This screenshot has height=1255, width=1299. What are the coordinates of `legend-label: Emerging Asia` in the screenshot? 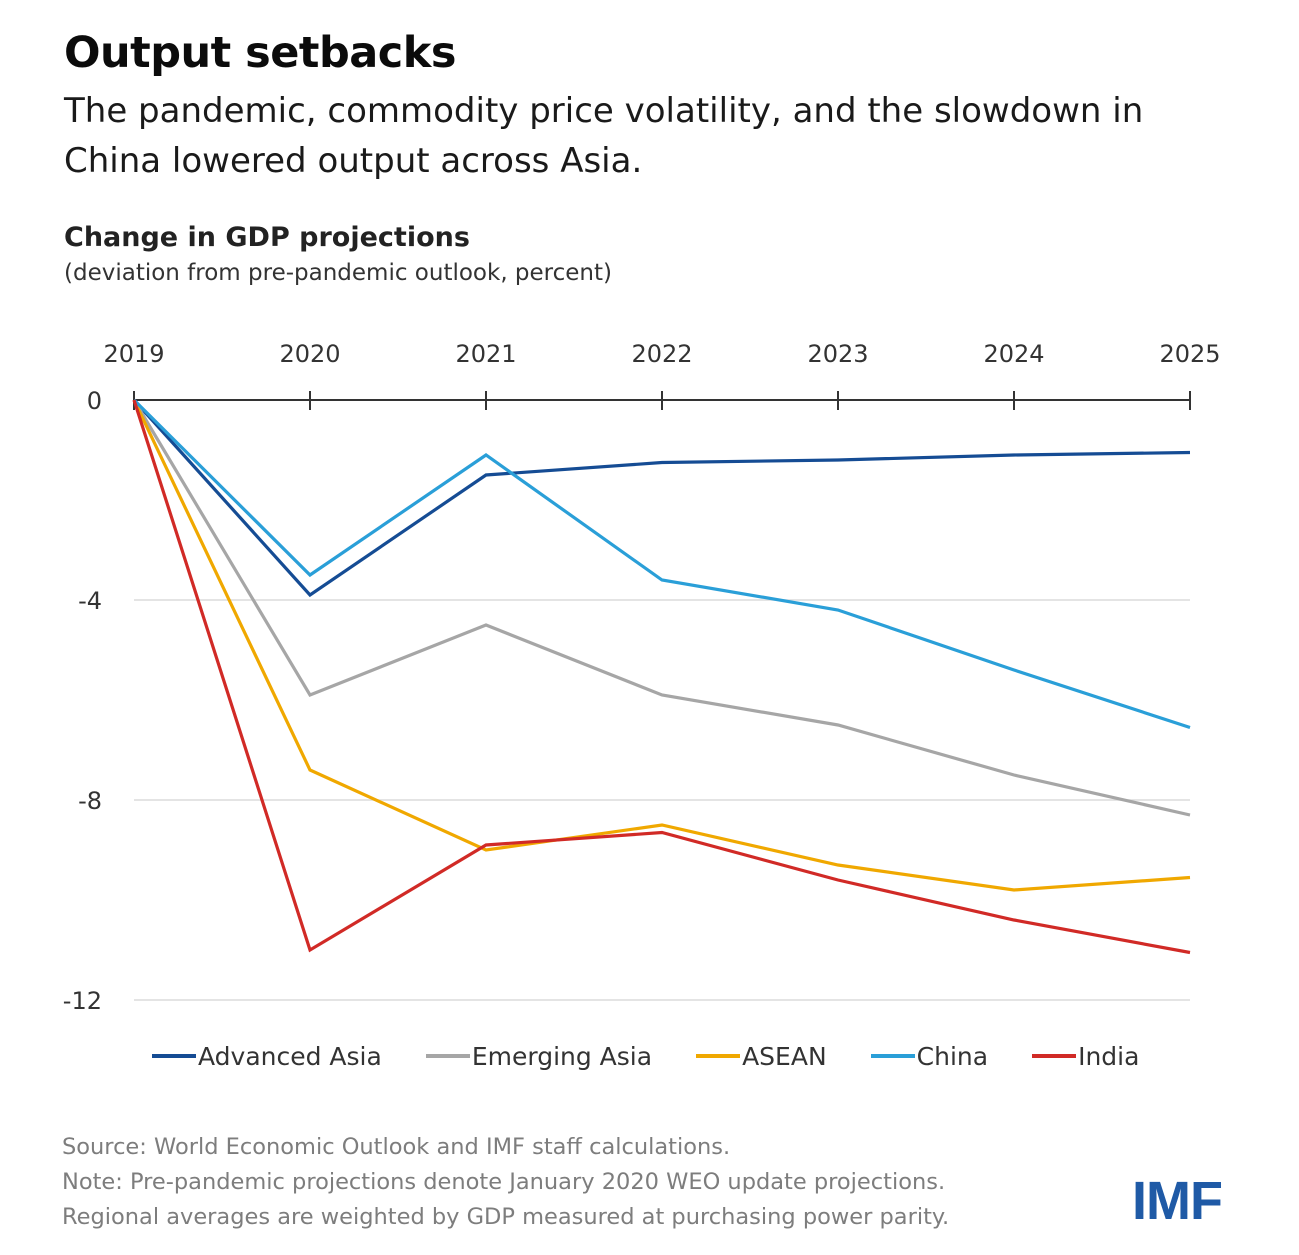 It's located at (562, 1056).